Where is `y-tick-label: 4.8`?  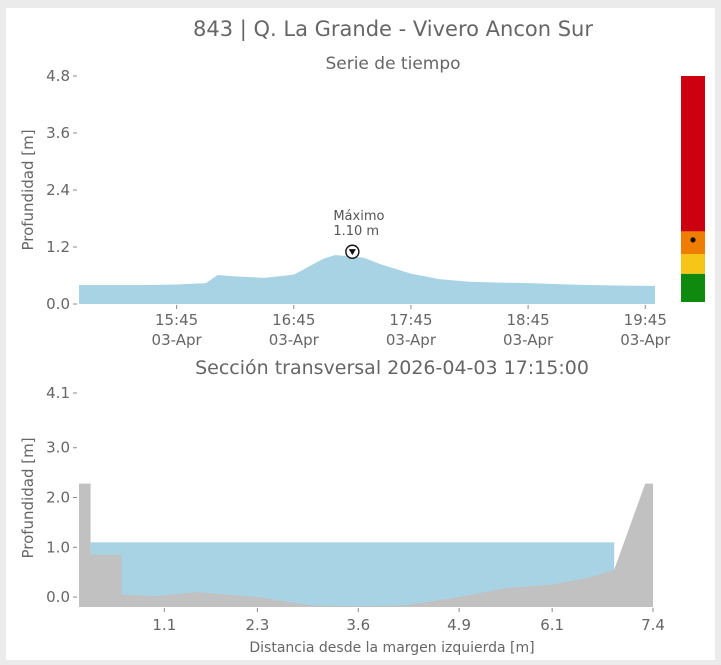 y-tick-label: 4.8 is located at coordinates (58, 76).